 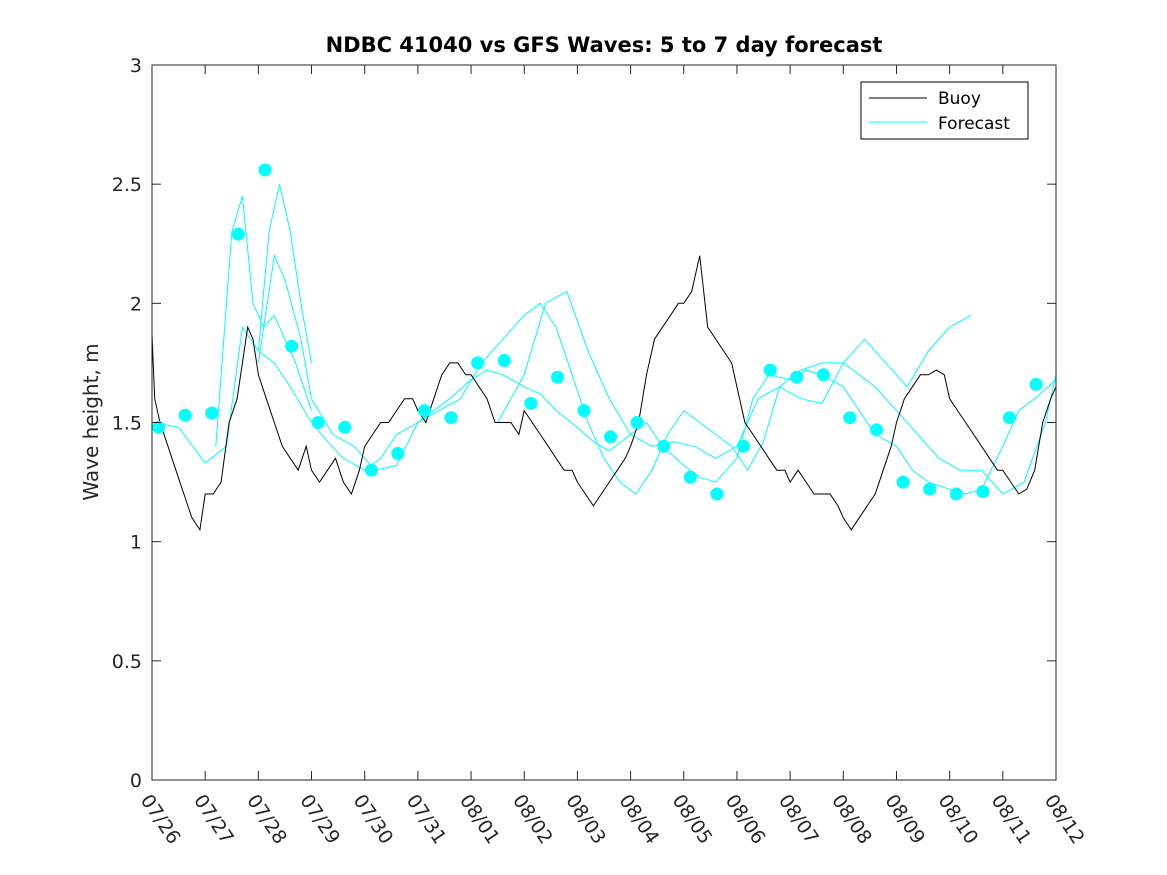 What do you see at coordinates (136, 543) in the screenshot?
I see `y-tick-label: 1` at bounding box center [136, 543].